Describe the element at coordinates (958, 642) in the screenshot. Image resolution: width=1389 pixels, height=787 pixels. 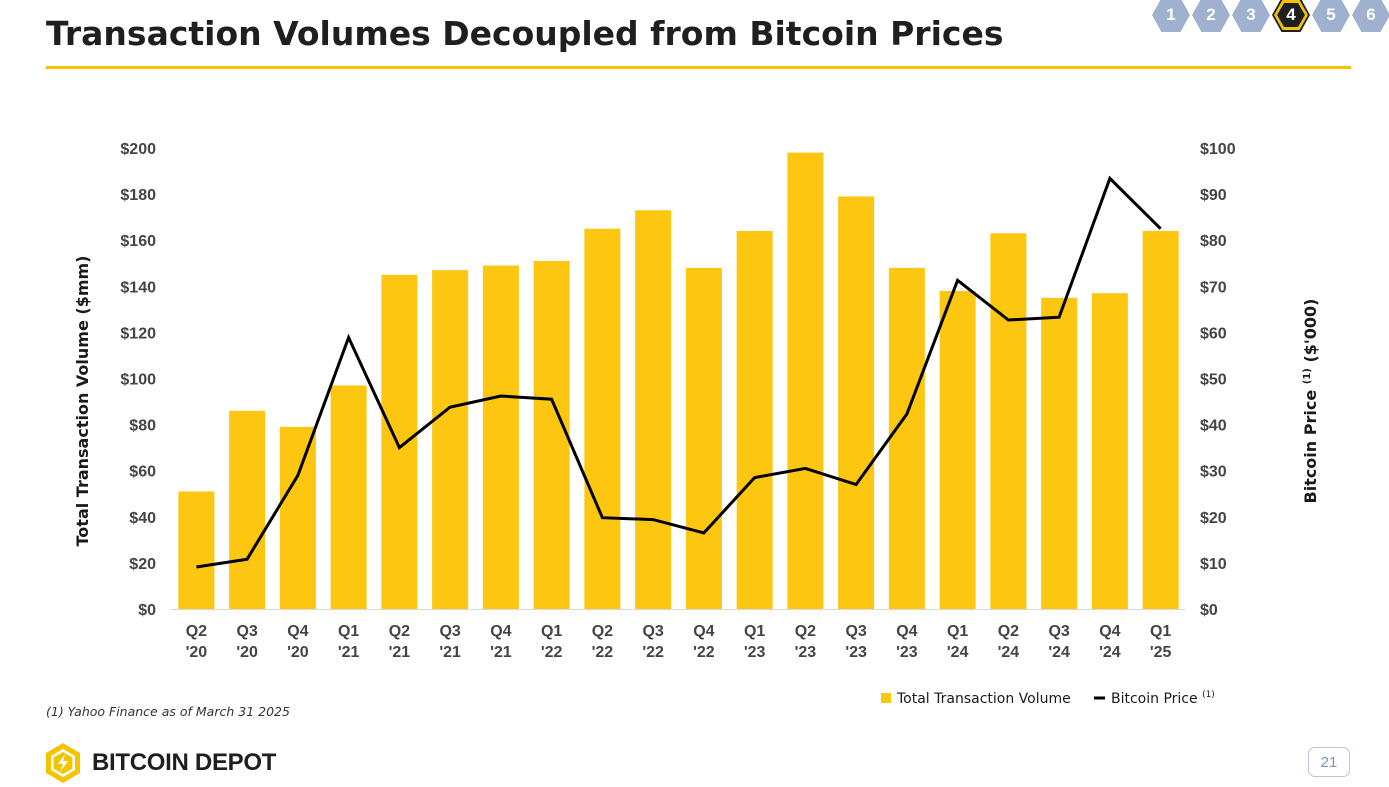
I see `x-tick-label: Q1'24` at that location.